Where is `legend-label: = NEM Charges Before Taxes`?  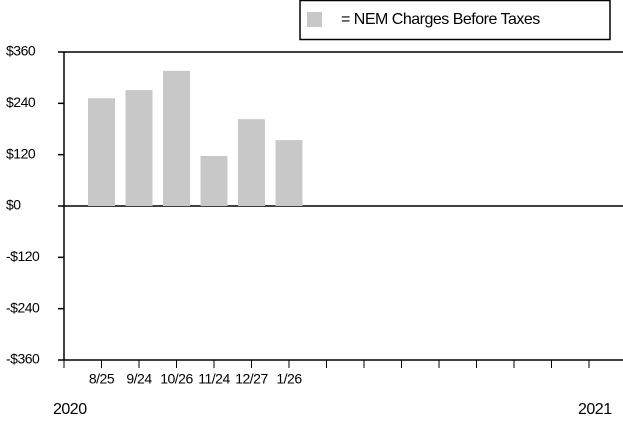
legend-label: = NEM Charges Before Taxes is located at coordinates (440, 19).